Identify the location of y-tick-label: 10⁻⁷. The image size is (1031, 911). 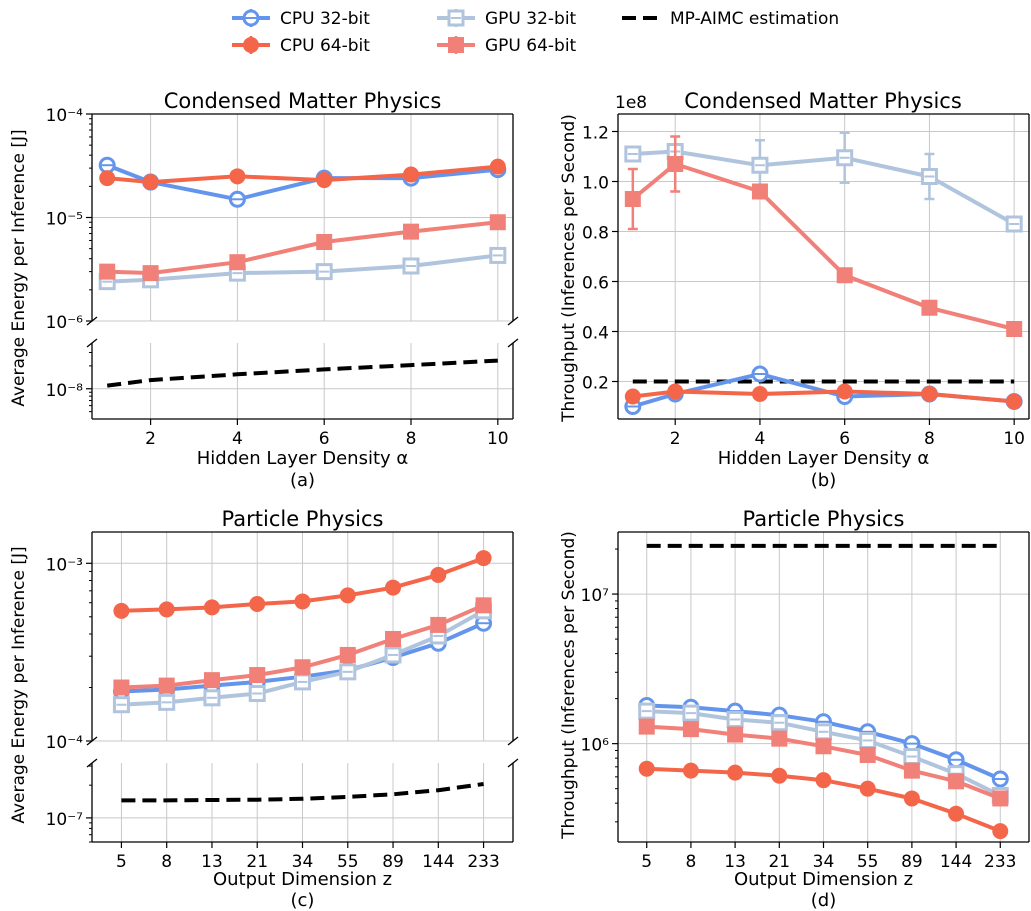
(65, 820).